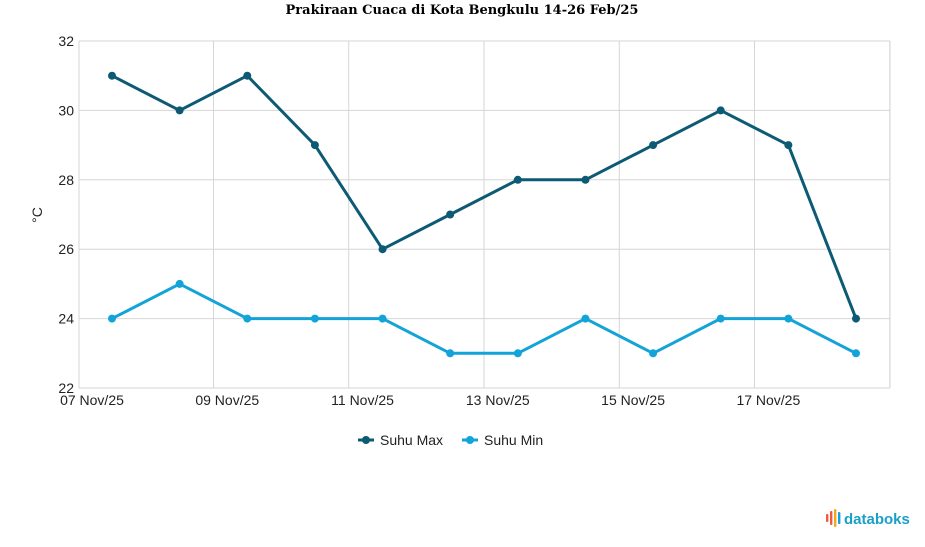  Describe the element at coordinates (66, 249) in the screenshot. I see `y-tick-label: 26` at that location.